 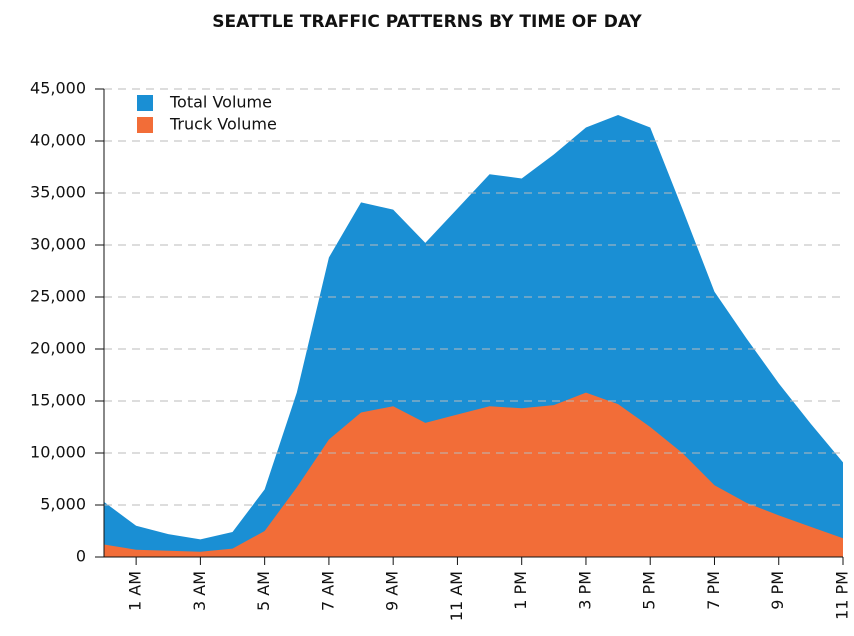 I want to click on x-tick-label: 11 PM, so click(x=842, y=595).